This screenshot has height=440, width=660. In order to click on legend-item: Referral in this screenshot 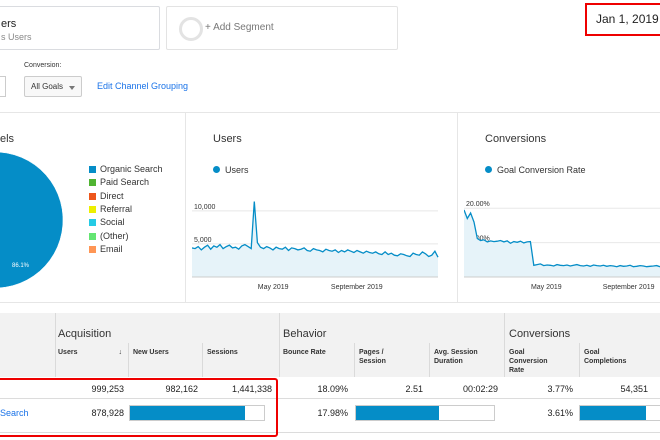, I will do `click(110, 209)`.